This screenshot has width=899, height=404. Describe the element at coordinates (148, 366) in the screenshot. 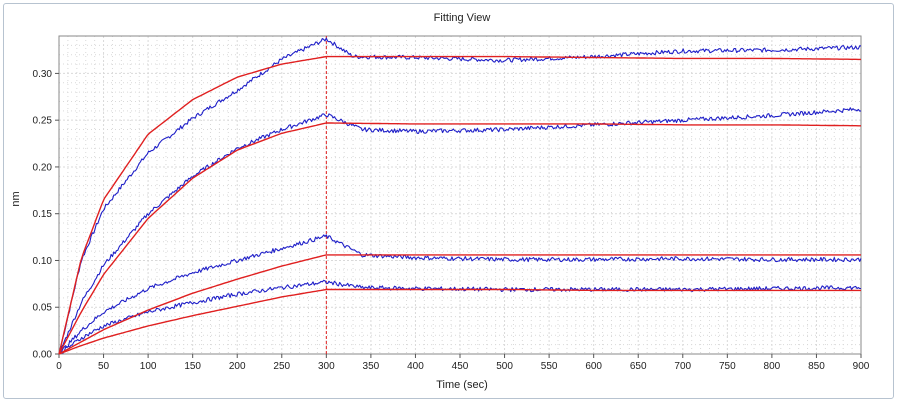

I see `x-tick-label: 100` at that location.